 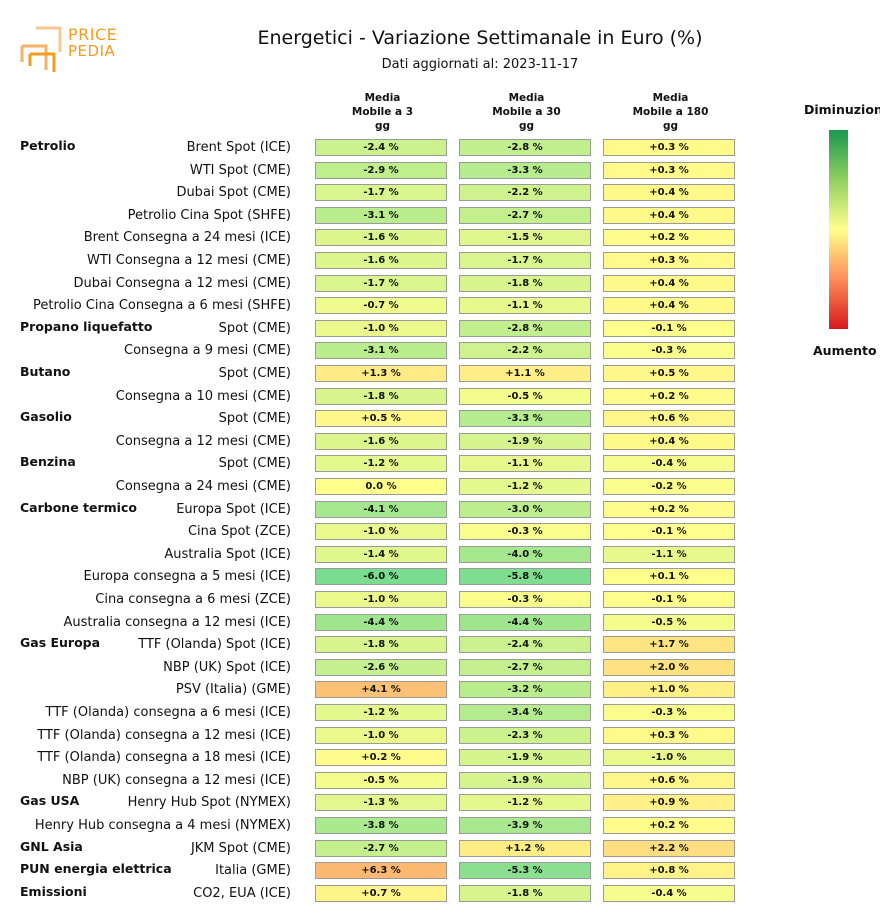 I want to click on value-cell: +1.3 %, so click(x=381, y=373).